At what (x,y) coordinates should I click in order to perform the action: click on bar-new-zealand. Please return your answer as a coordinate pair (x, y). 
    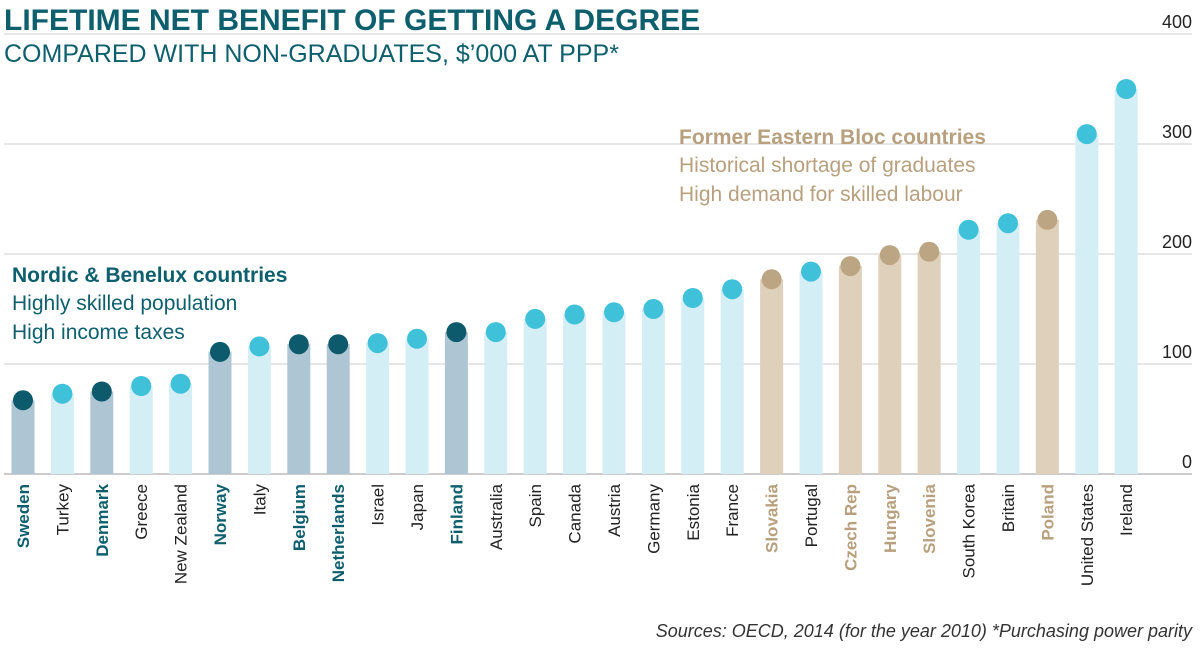
    Looking at the image, I should click on (181, 428).